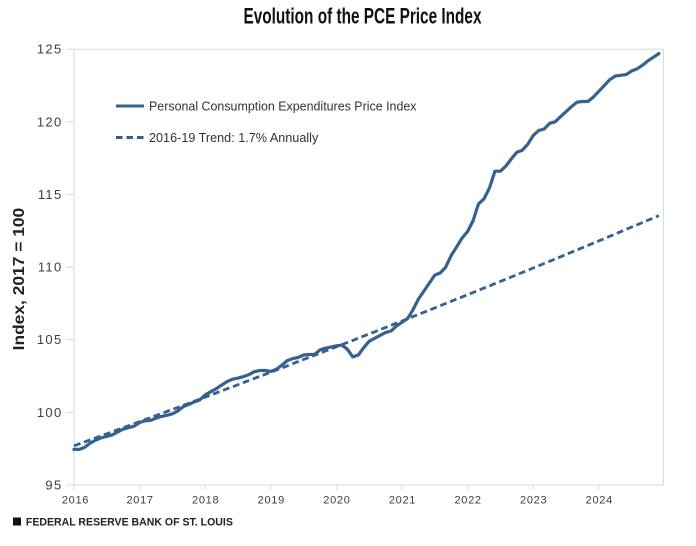 The image size is (696, 546). I want to click on svg-text: Index, 2017 = 100, so click(19, 279).